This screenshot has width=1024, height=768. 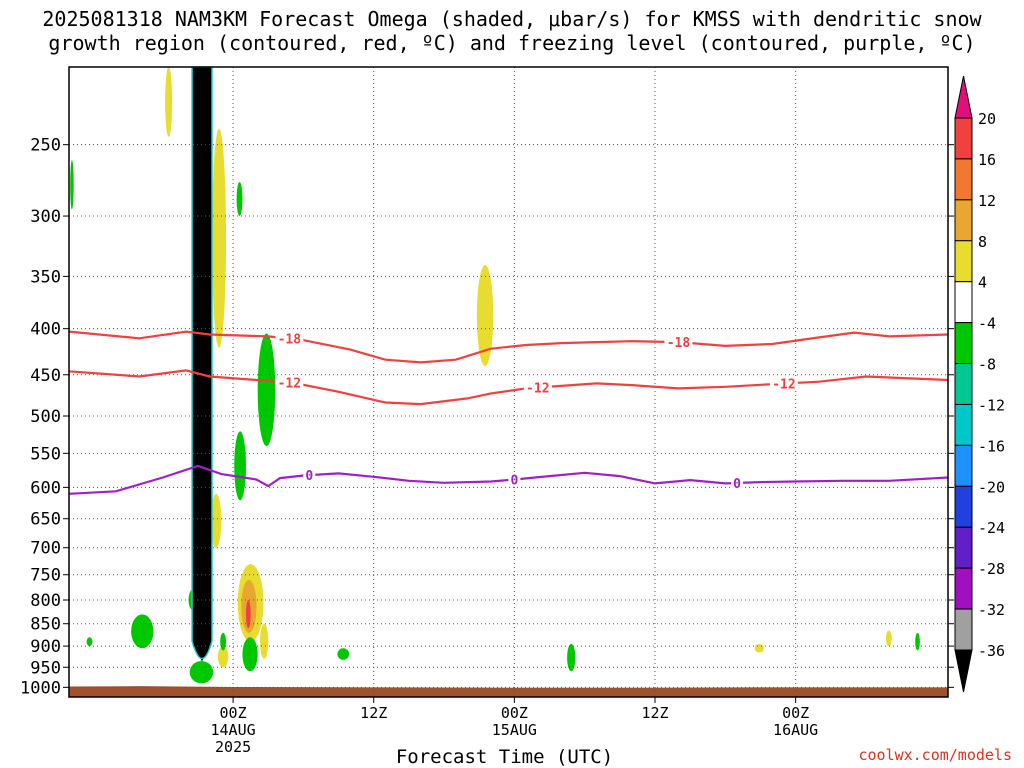 I want to click on y-tick-label-1000: 1000, so click(x=40, y=688).